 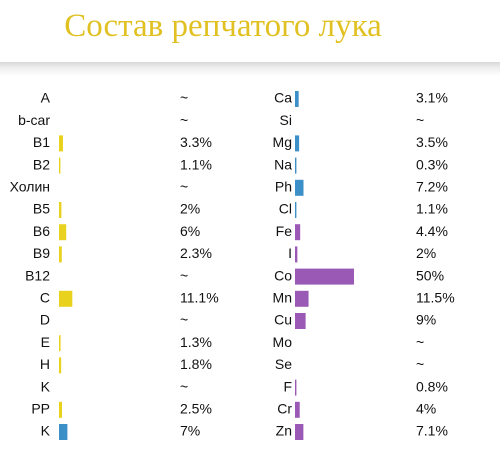 What do you see at coordinates (299, 187) in the screenshot?
I see `bar-ph` at bounding box center [299, 187].